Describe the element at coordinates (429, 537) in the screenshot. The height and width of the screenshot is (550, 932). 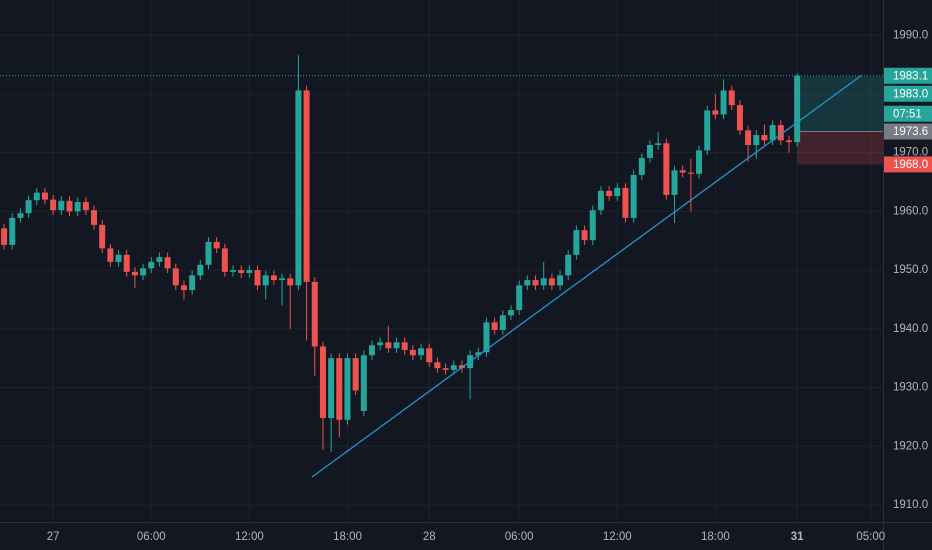
I see `x-tick-label: 28` at that location.